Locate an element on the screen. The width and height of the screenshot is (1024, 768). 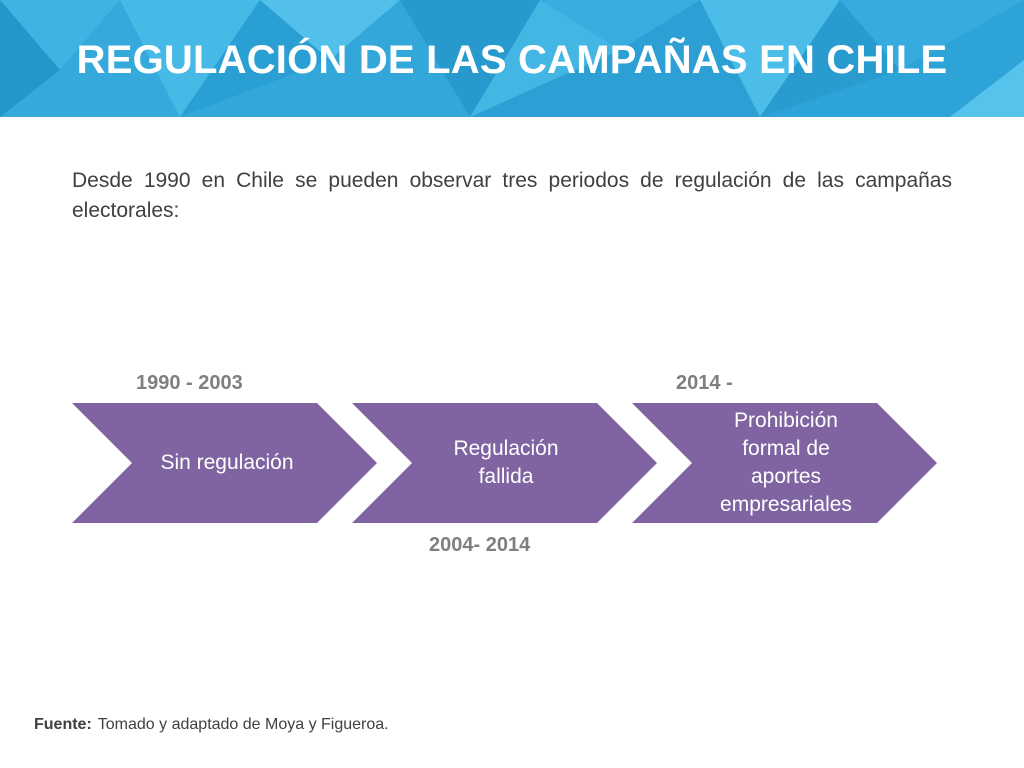
source-label: Fuente: is located at coordinates (63, 724).